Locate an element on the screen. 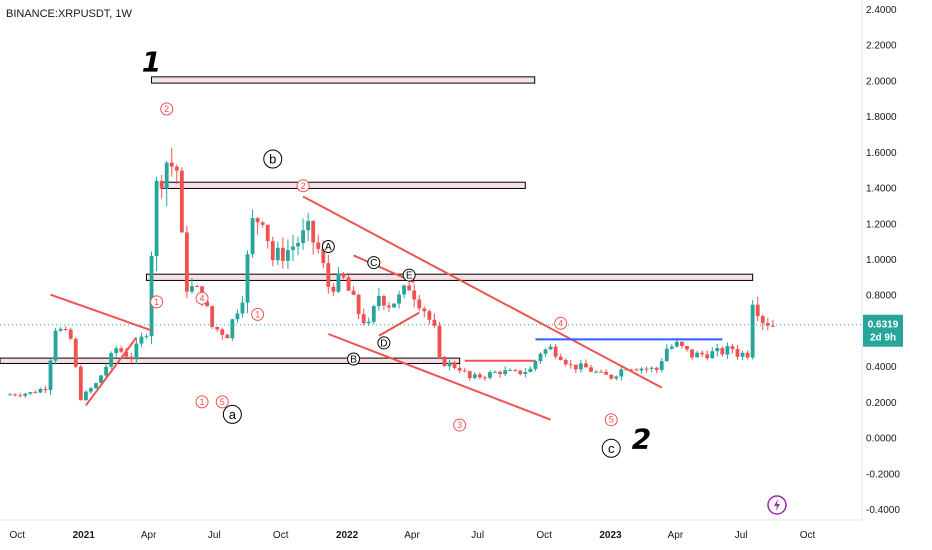 The image size is (932, 550). lightning-icon is located at coordinates (777, 505).